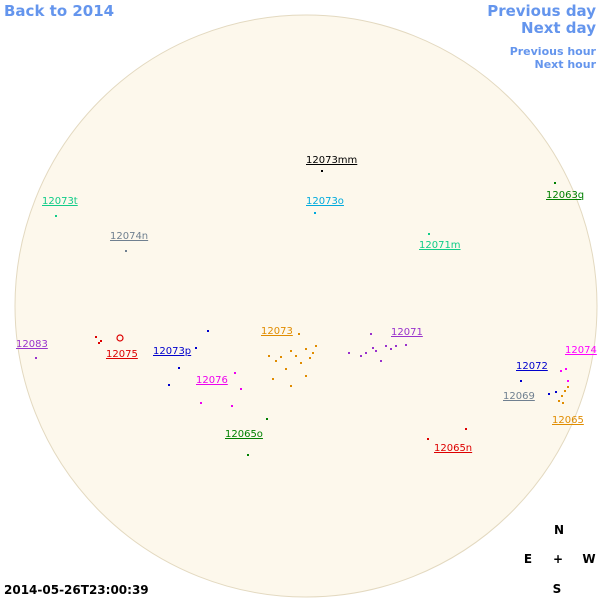 This screenshot has height=600, width=600. I want to click on group-label: 12073o, so click(325, 201).